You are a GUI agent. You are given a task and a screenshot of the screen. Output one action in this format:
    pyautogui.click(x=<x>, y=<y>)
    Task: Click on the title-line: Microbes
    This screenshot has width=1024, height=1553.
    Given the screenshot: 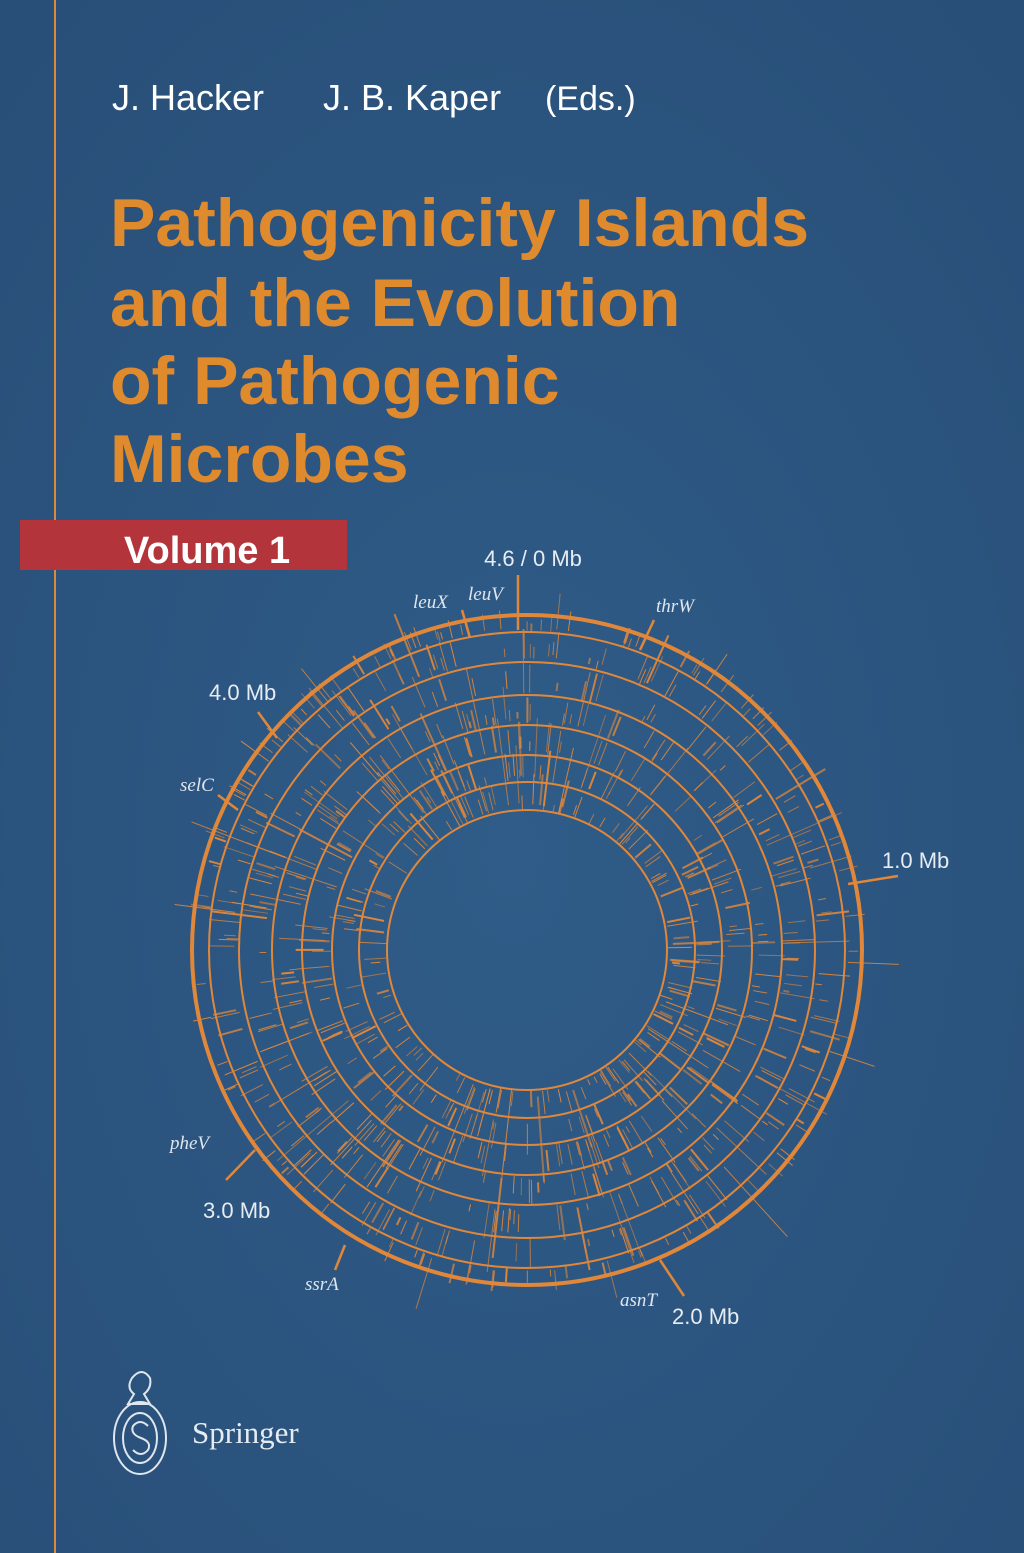 What is the action you would take?
    pyautogui.click(x=259, y=459)
    